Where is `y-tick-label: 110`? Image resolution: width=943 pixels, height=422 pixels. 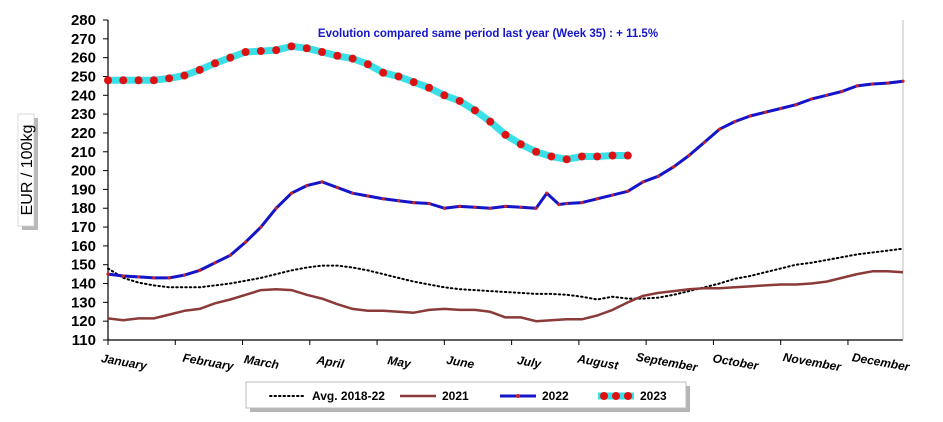 y-tick-label: 110 is located at coordinates (84, 340).